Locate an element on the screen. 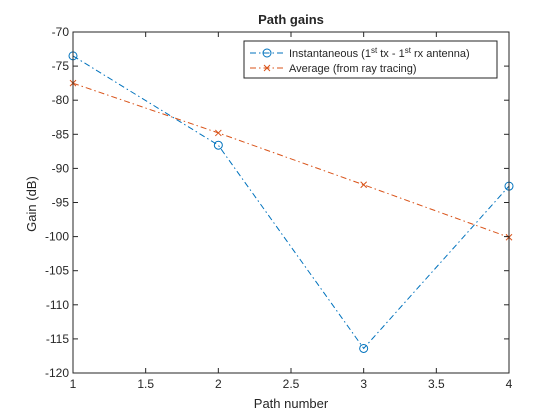 Image resolution: width=560 pixels, height=420 pixels. y-tick-label: -115 is located at coordinates (57, 339).